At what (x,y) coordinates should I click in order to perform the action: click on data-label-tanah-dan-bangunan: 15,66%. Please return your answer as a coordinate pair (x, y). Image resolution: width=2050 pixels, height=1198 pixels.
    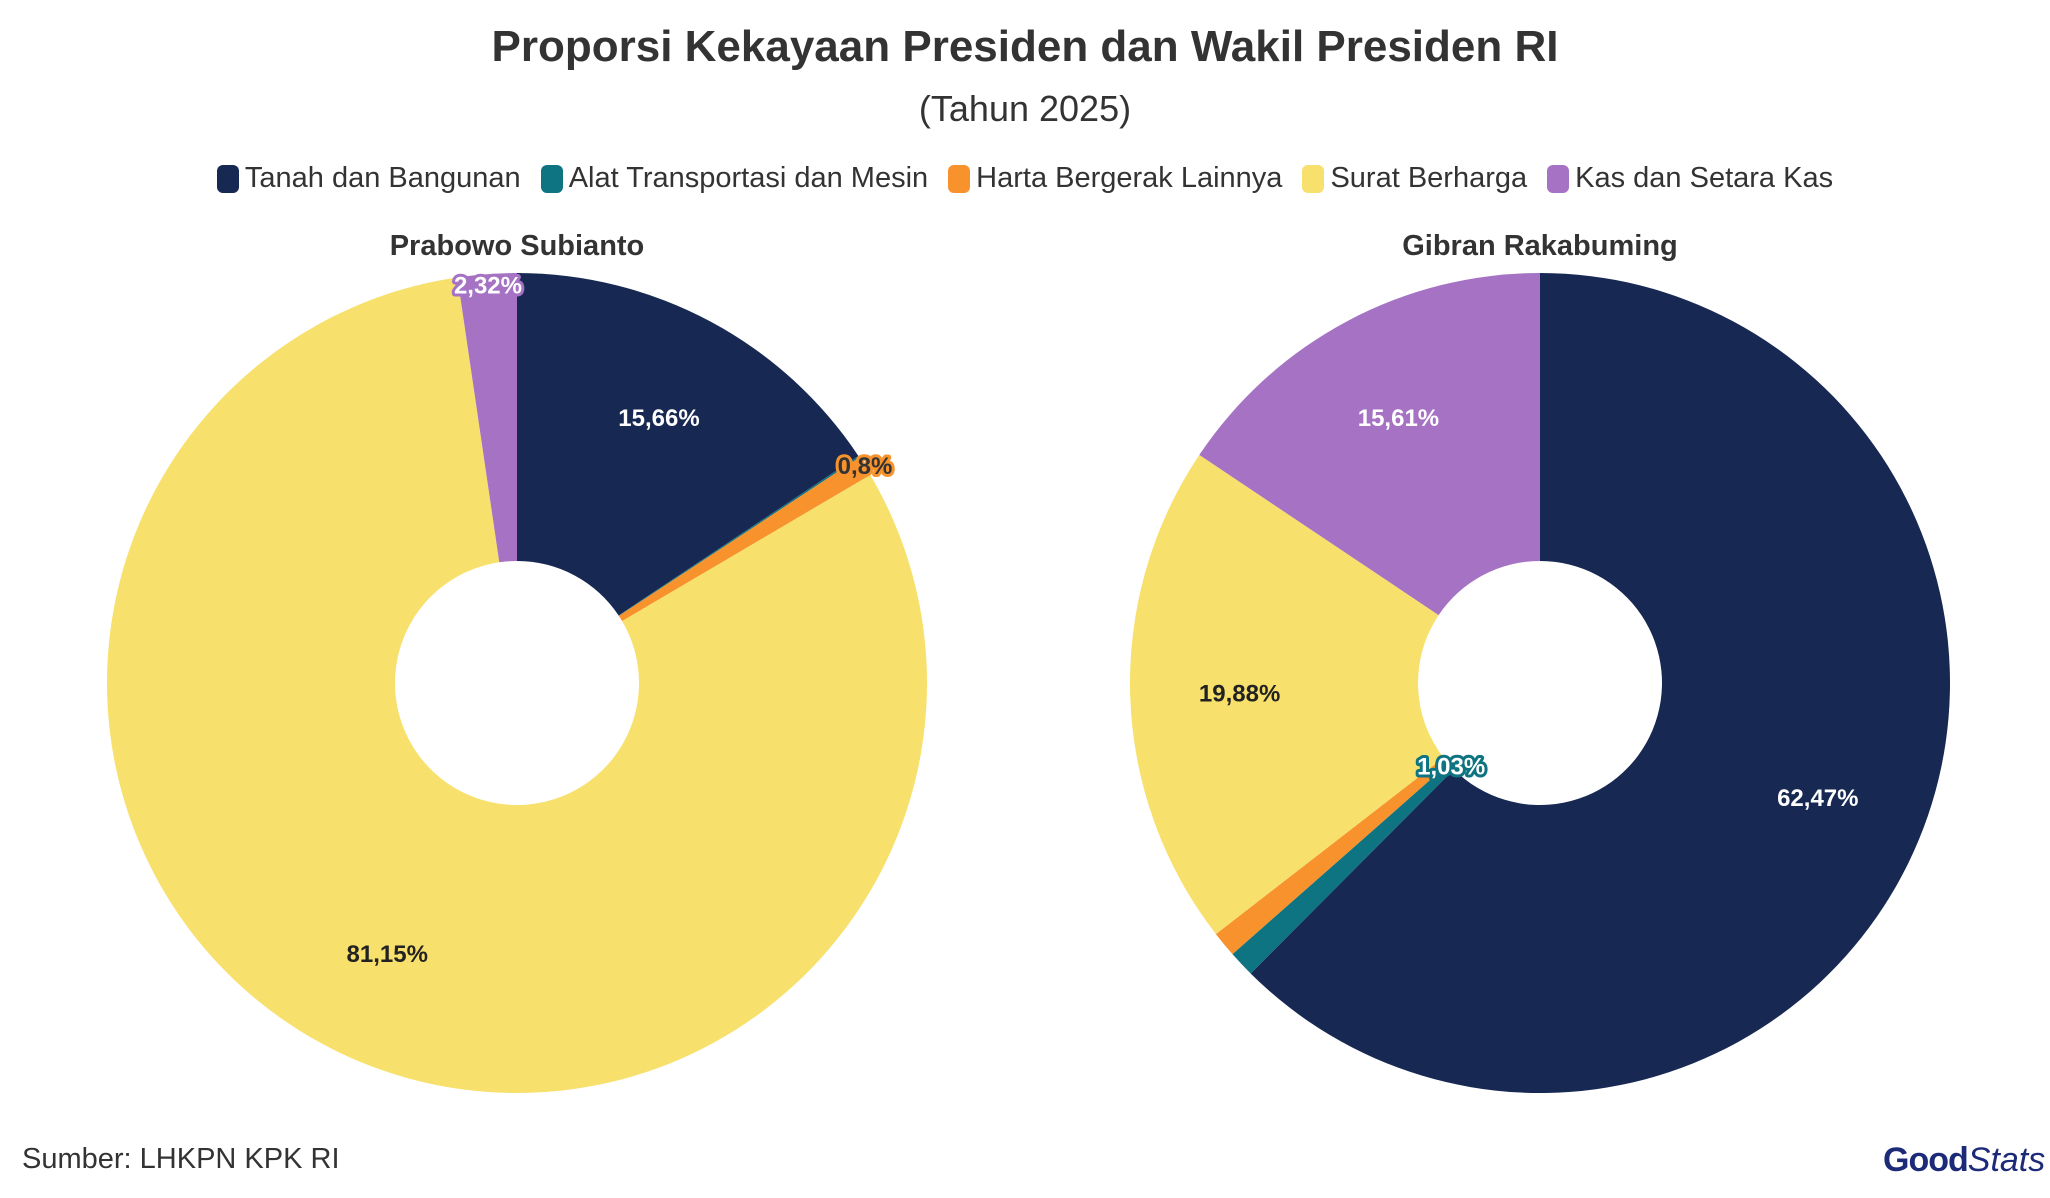
    Looking at the image, I should click on (658, 418).